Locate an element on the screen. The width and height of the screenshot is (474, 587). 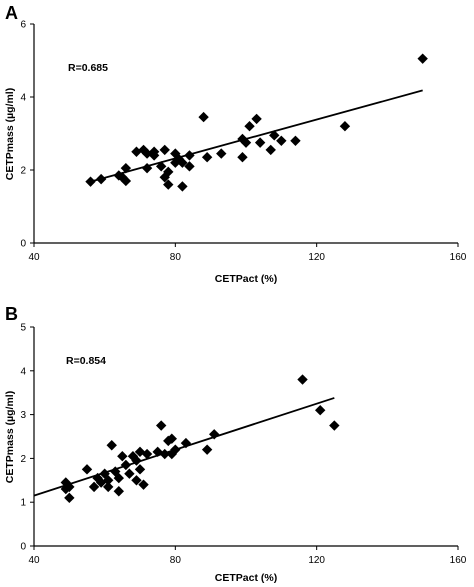
panel-a-trend-line is located at coordinates (256, 136).